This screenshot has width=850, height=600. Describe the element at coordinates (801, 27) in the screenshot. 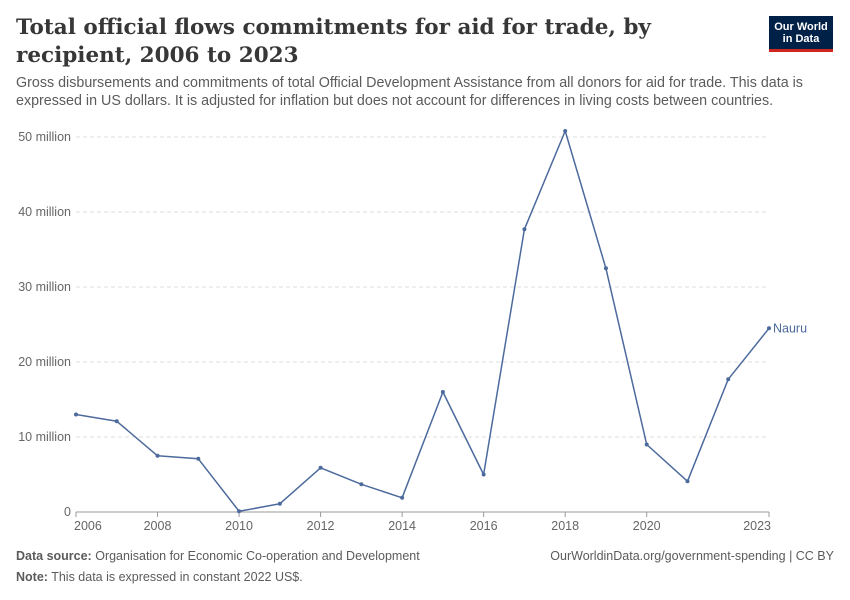

I see `logo-line-1: Our World` at that location.